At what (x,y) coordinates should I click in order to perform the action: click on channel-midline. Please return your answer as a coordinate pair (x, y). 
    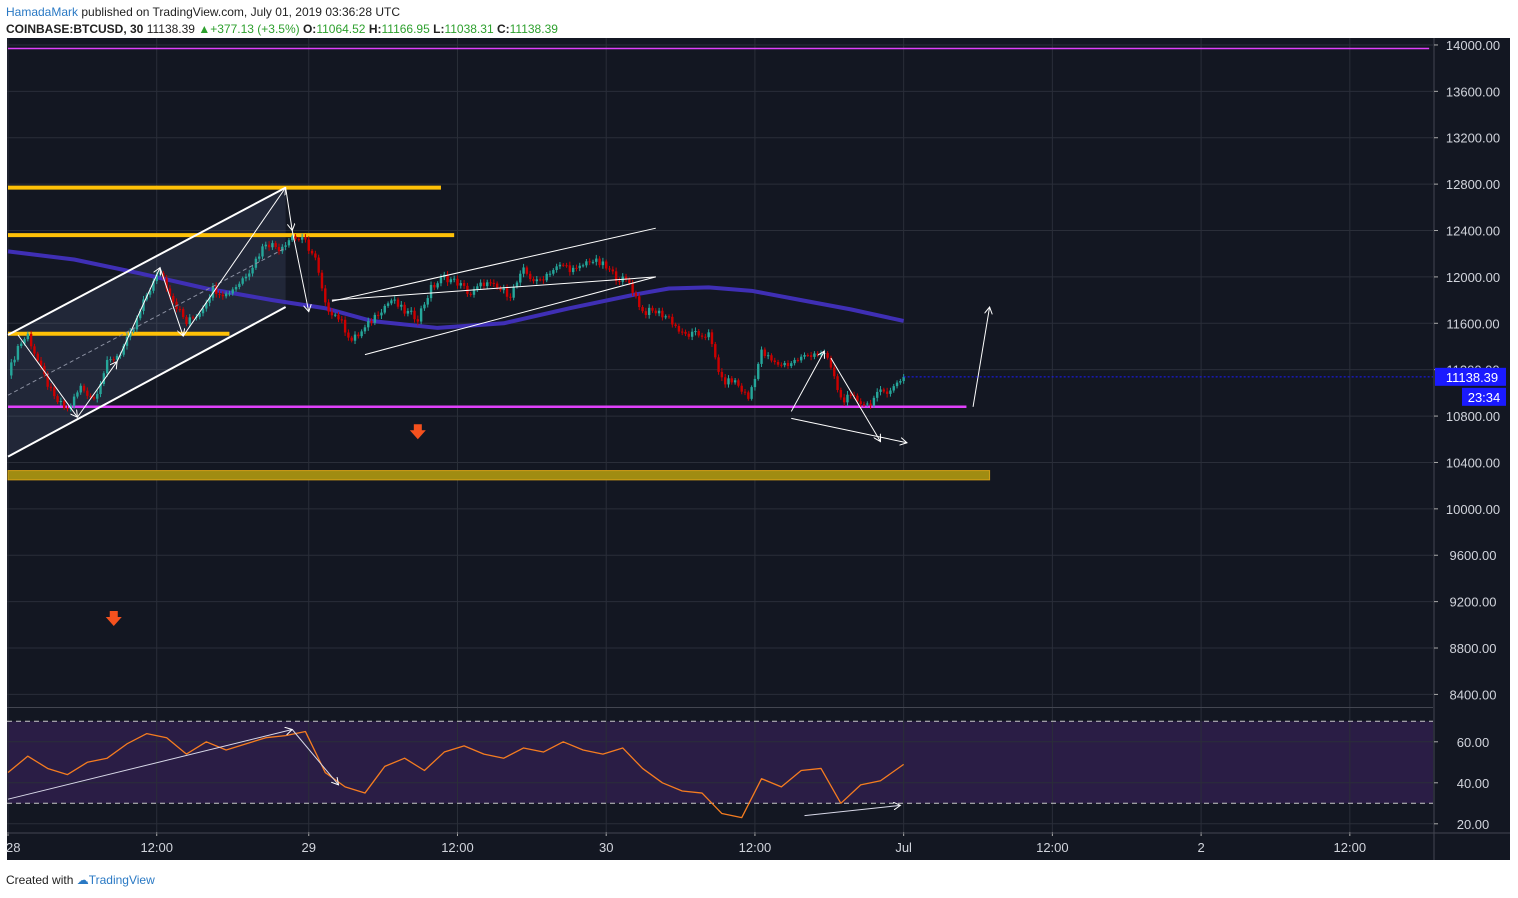
    Looking at the image, I should click on (146, 321).